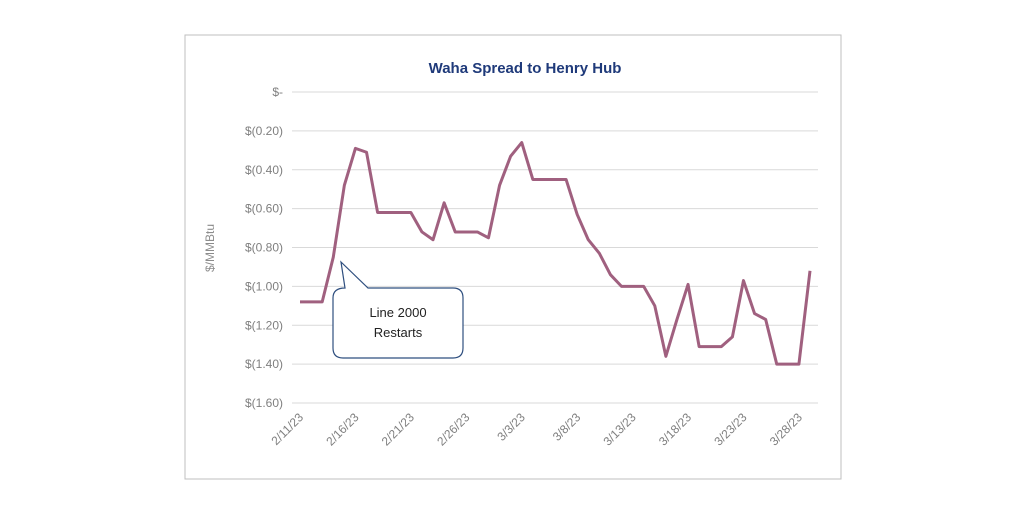  Describe the element at coordinates (264, 364) in the screenshot. I see `y-tick-label: $(1.40)` at that location.